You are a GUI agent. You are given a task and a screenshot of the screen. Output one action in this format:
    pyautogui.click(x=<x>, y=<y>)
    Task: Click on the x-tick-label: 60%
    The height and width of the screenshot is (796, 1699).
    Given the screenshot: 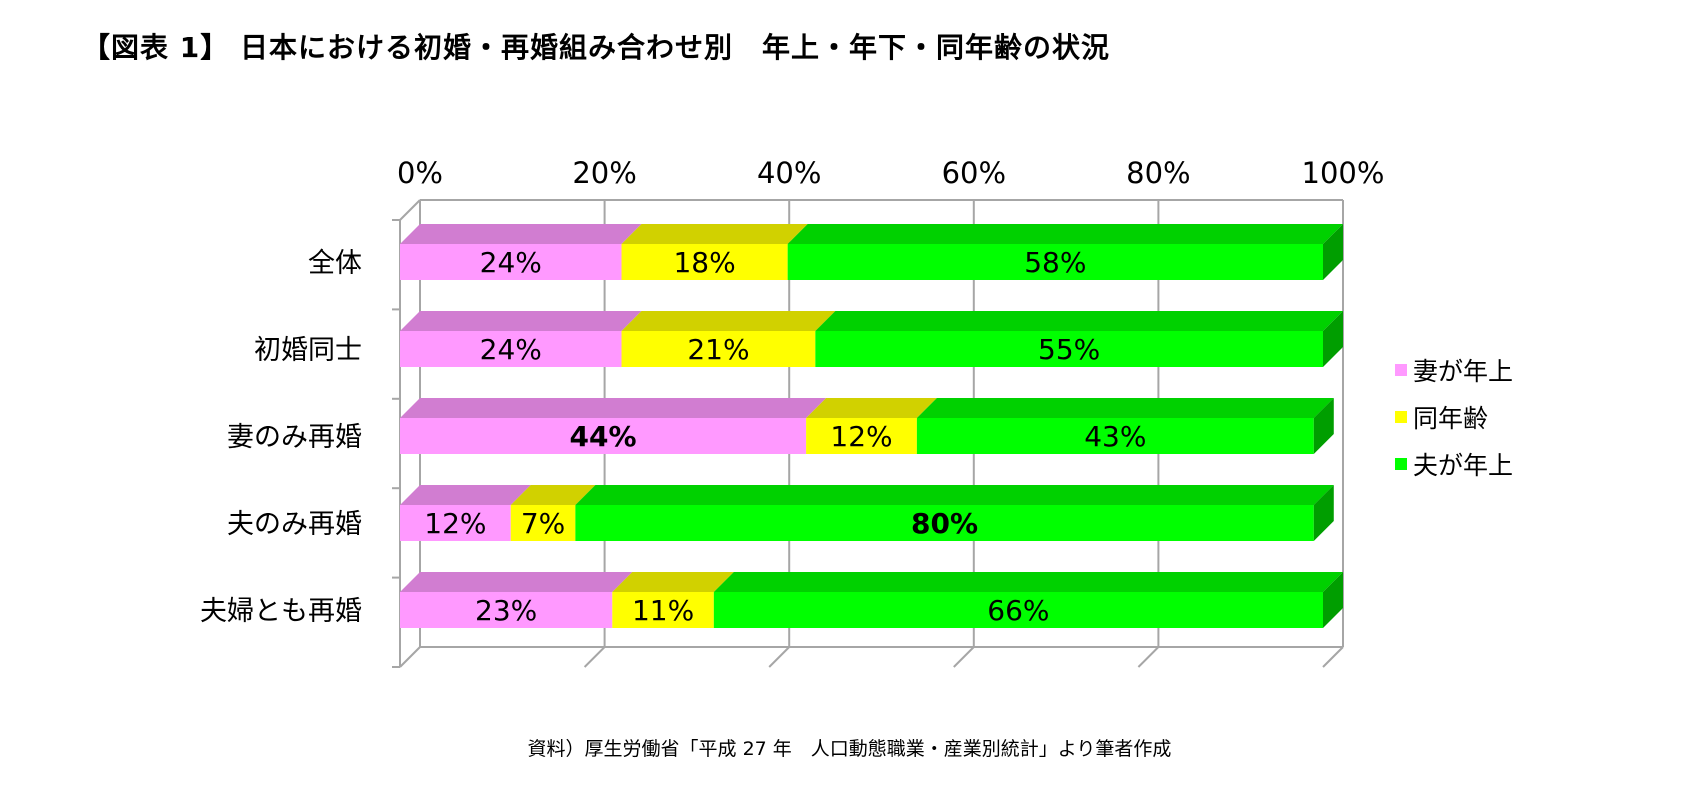 What is the action you would take?
    pyautogui.click(x=974, y=173)
    